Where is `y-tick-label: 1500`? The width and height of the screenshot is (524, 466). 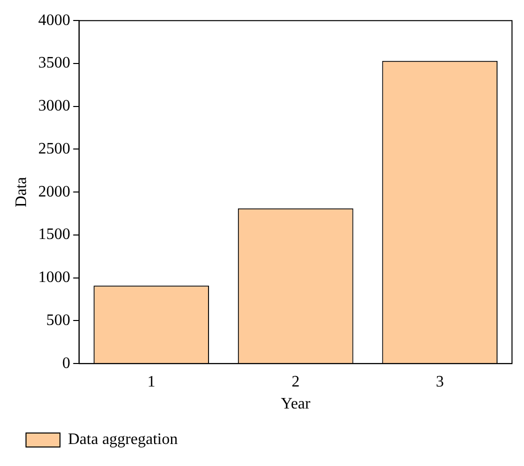 y-tick-label: 1500 is located at coordinates (54, 235).